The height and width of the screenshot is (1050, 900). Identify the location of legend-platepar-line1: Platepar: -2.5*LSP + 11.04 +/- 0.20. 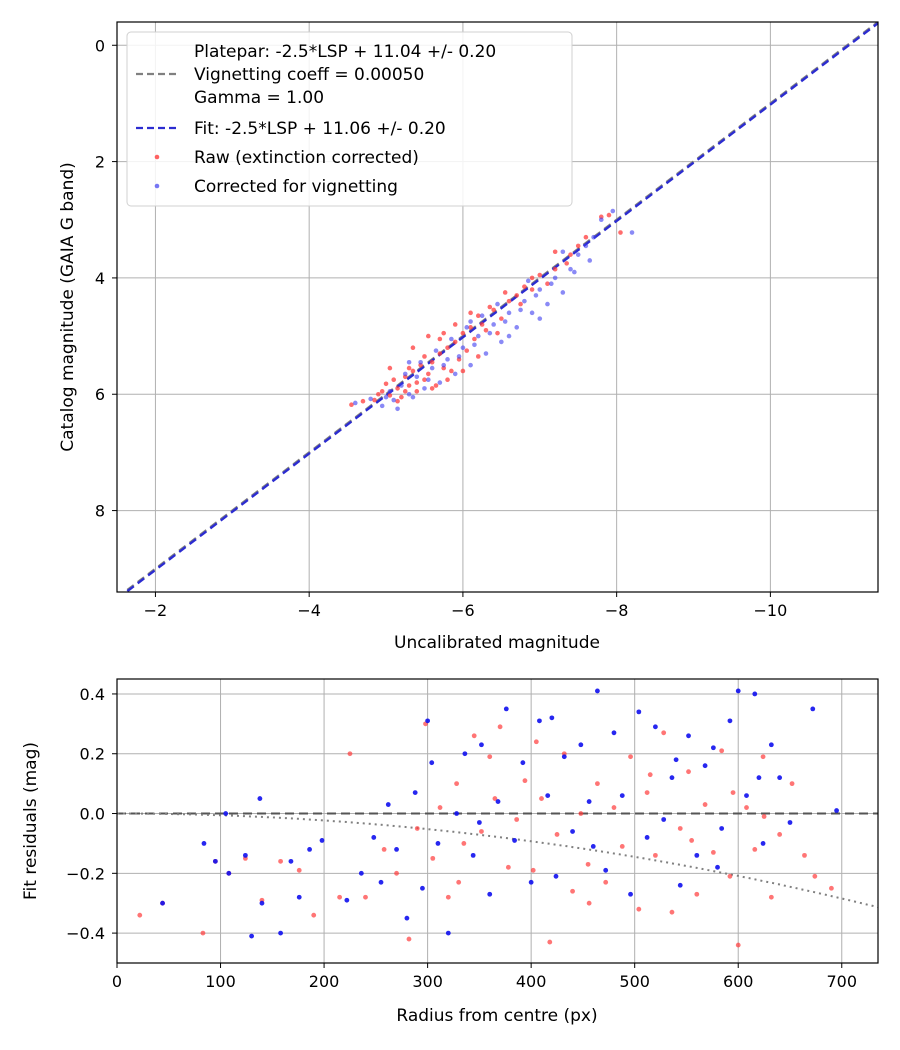
(345, 52).